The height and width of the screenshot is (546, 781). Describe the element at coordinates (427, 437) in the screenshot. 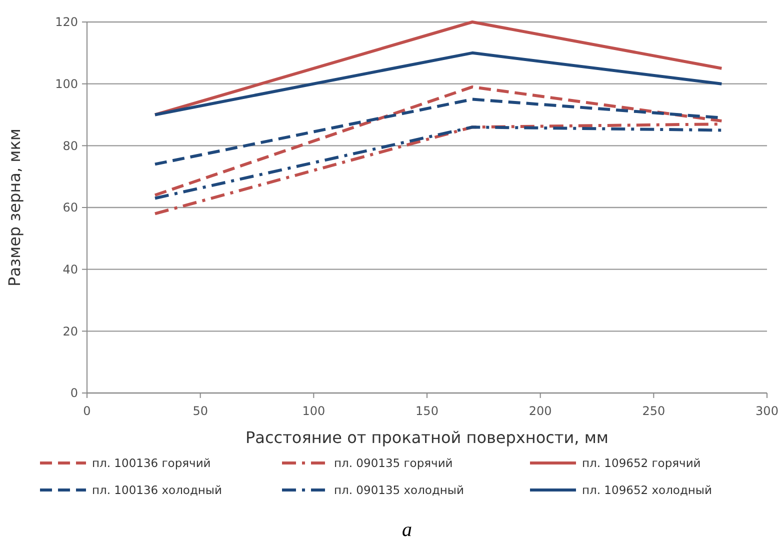

I see `x-axis-title: Расстояние от прокатной поверхности, мм` at that location.